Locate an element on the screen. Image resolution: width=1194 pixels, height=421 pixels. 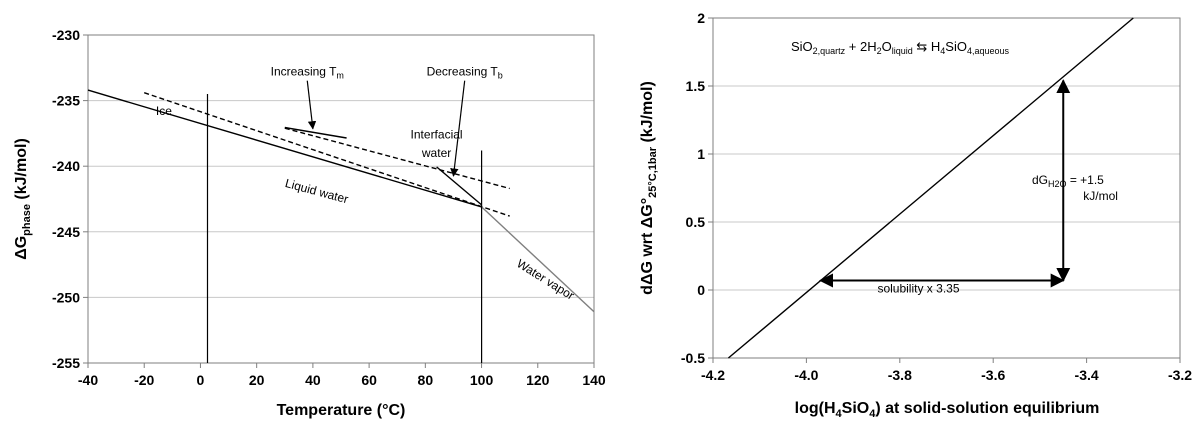
y-tick-label: -230 is located at coordinates (66, 35).